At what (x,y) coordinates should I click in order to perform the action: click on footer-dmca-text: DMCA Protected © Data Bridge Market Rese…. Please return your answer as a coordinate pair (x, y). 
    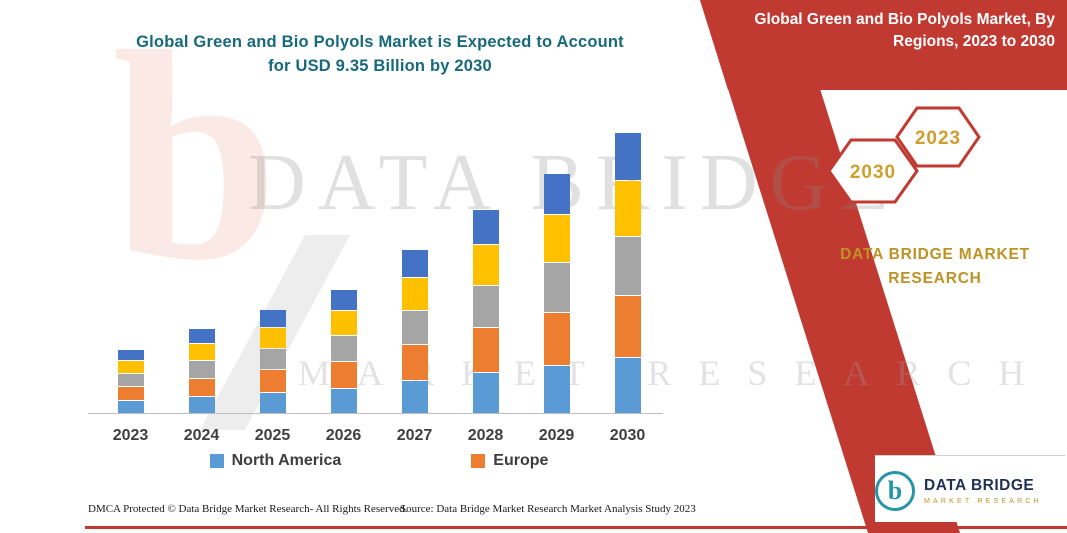
    Looking at the image, I should click on (248, 509).